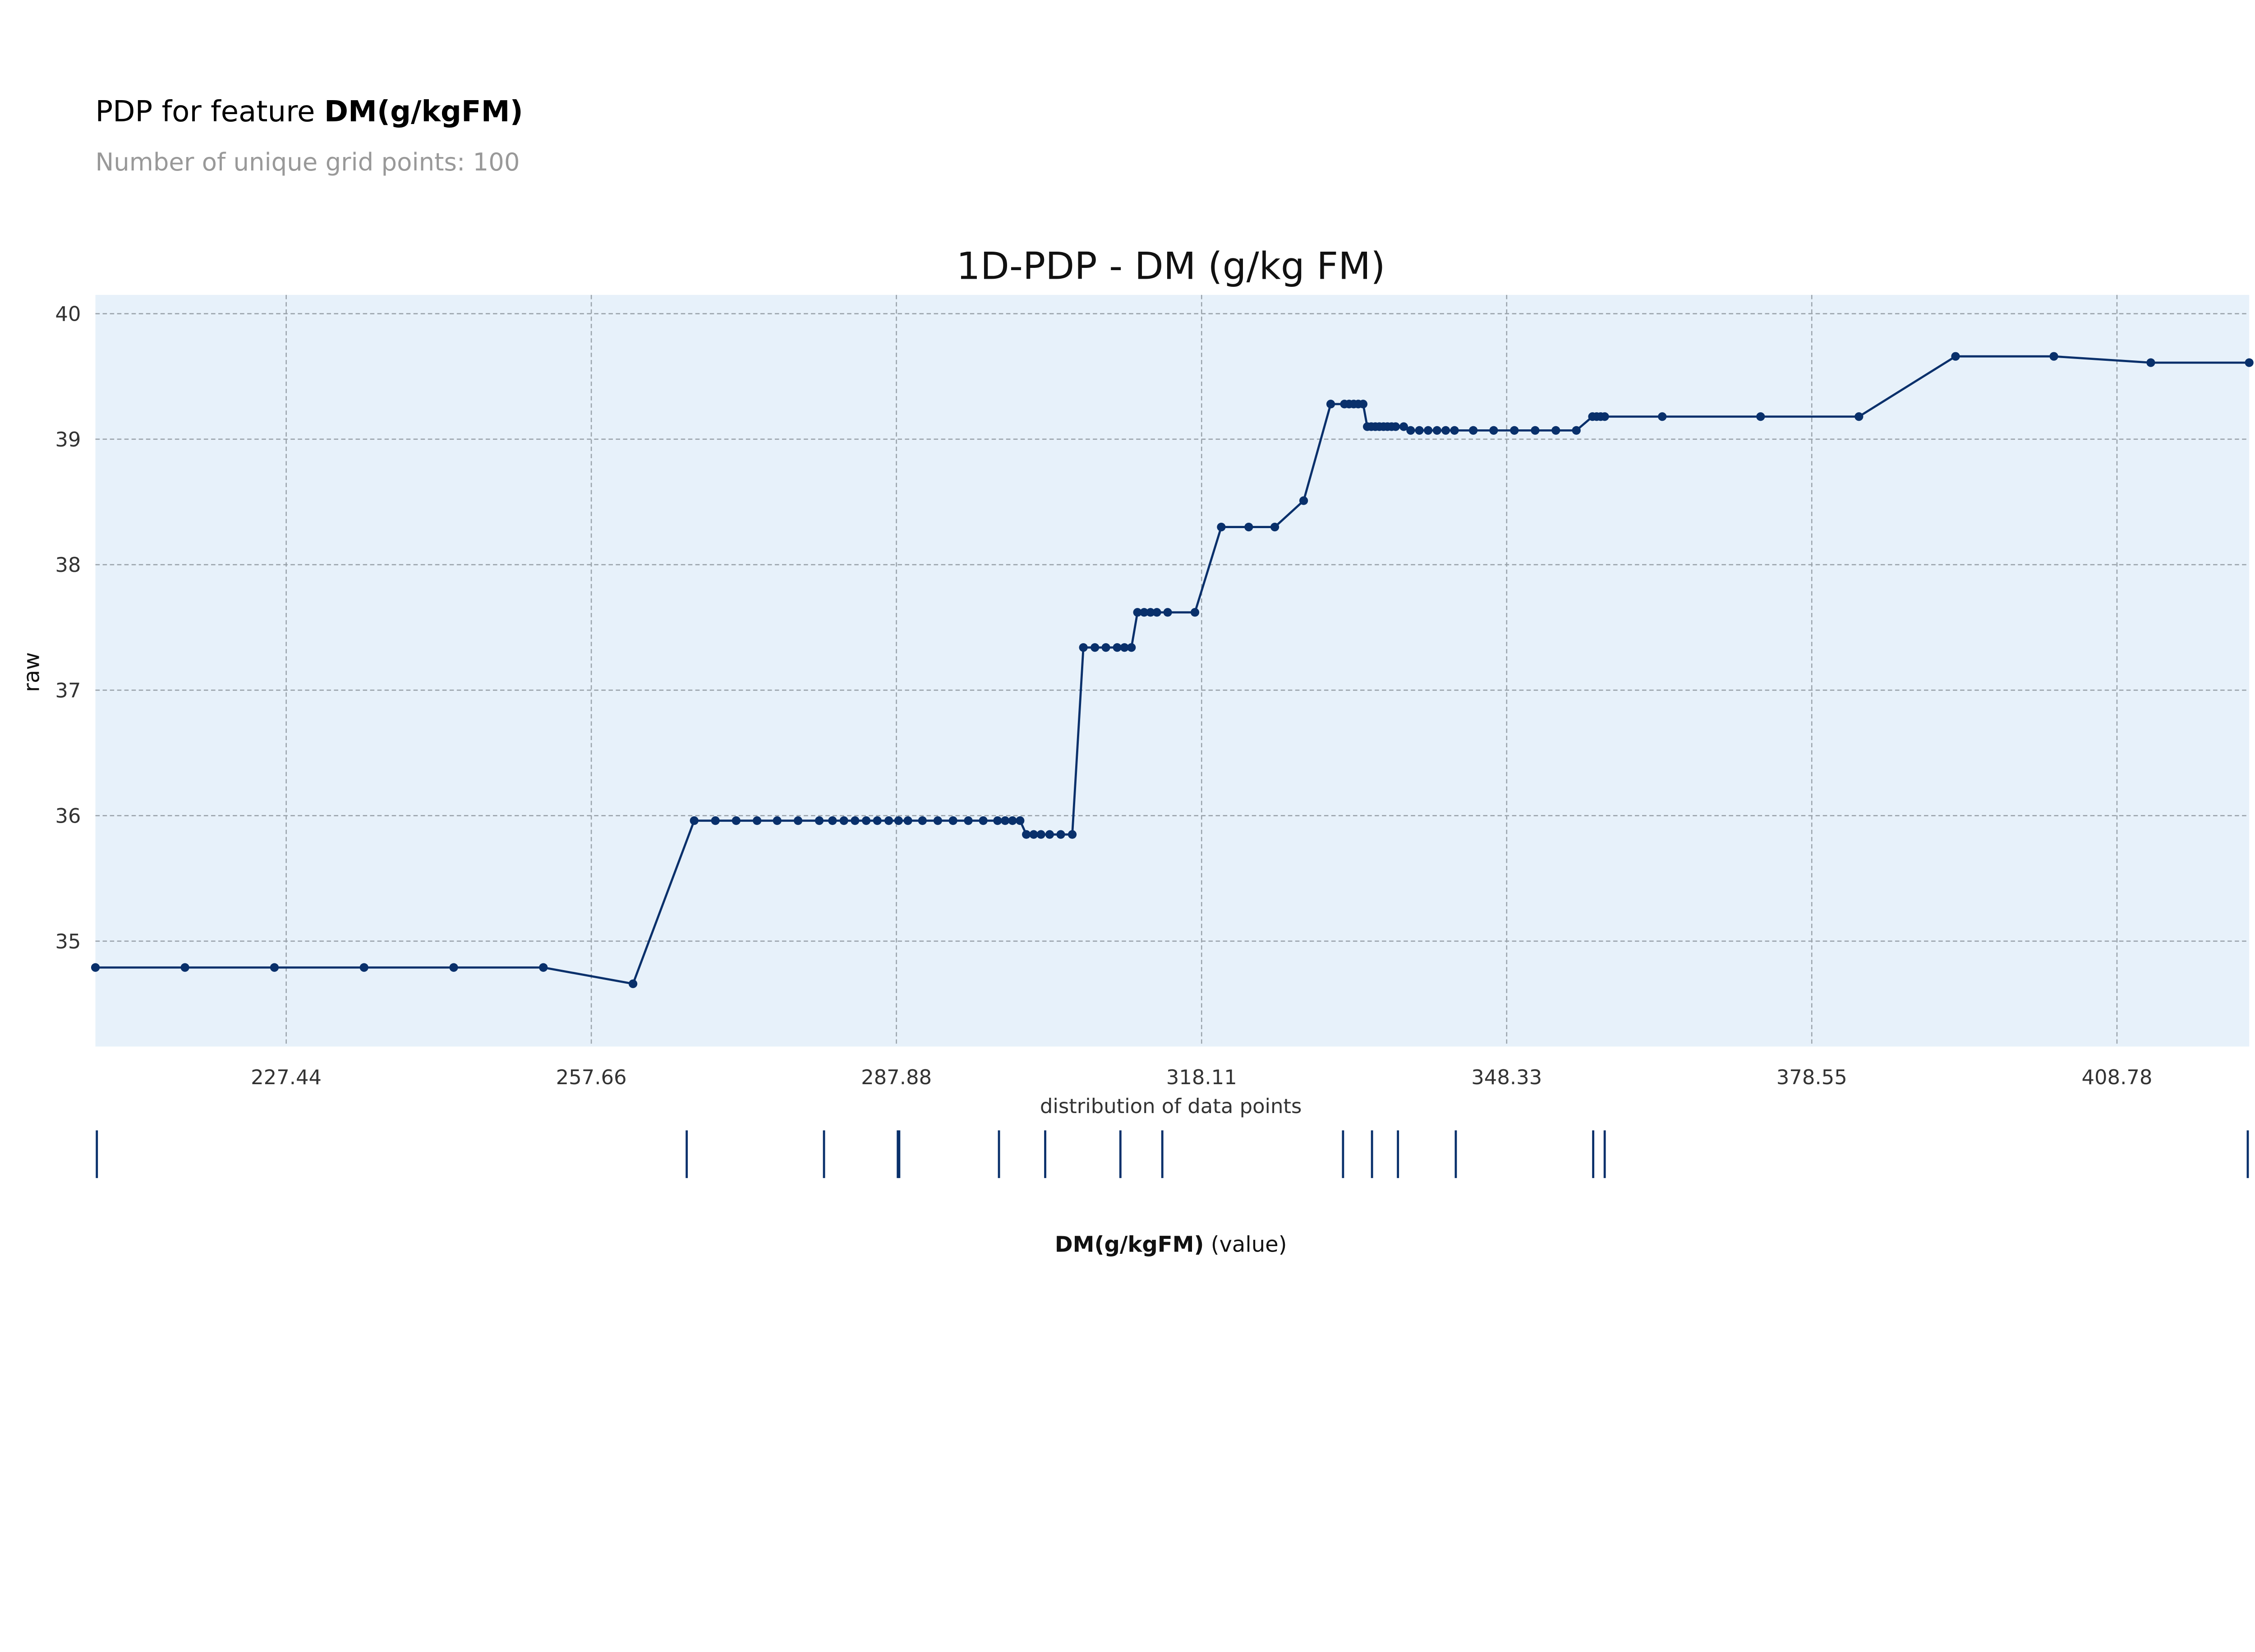 The height and width of the screenshot is (1652, 2255). I want to click on rug-plot, so click(1173, 1154).